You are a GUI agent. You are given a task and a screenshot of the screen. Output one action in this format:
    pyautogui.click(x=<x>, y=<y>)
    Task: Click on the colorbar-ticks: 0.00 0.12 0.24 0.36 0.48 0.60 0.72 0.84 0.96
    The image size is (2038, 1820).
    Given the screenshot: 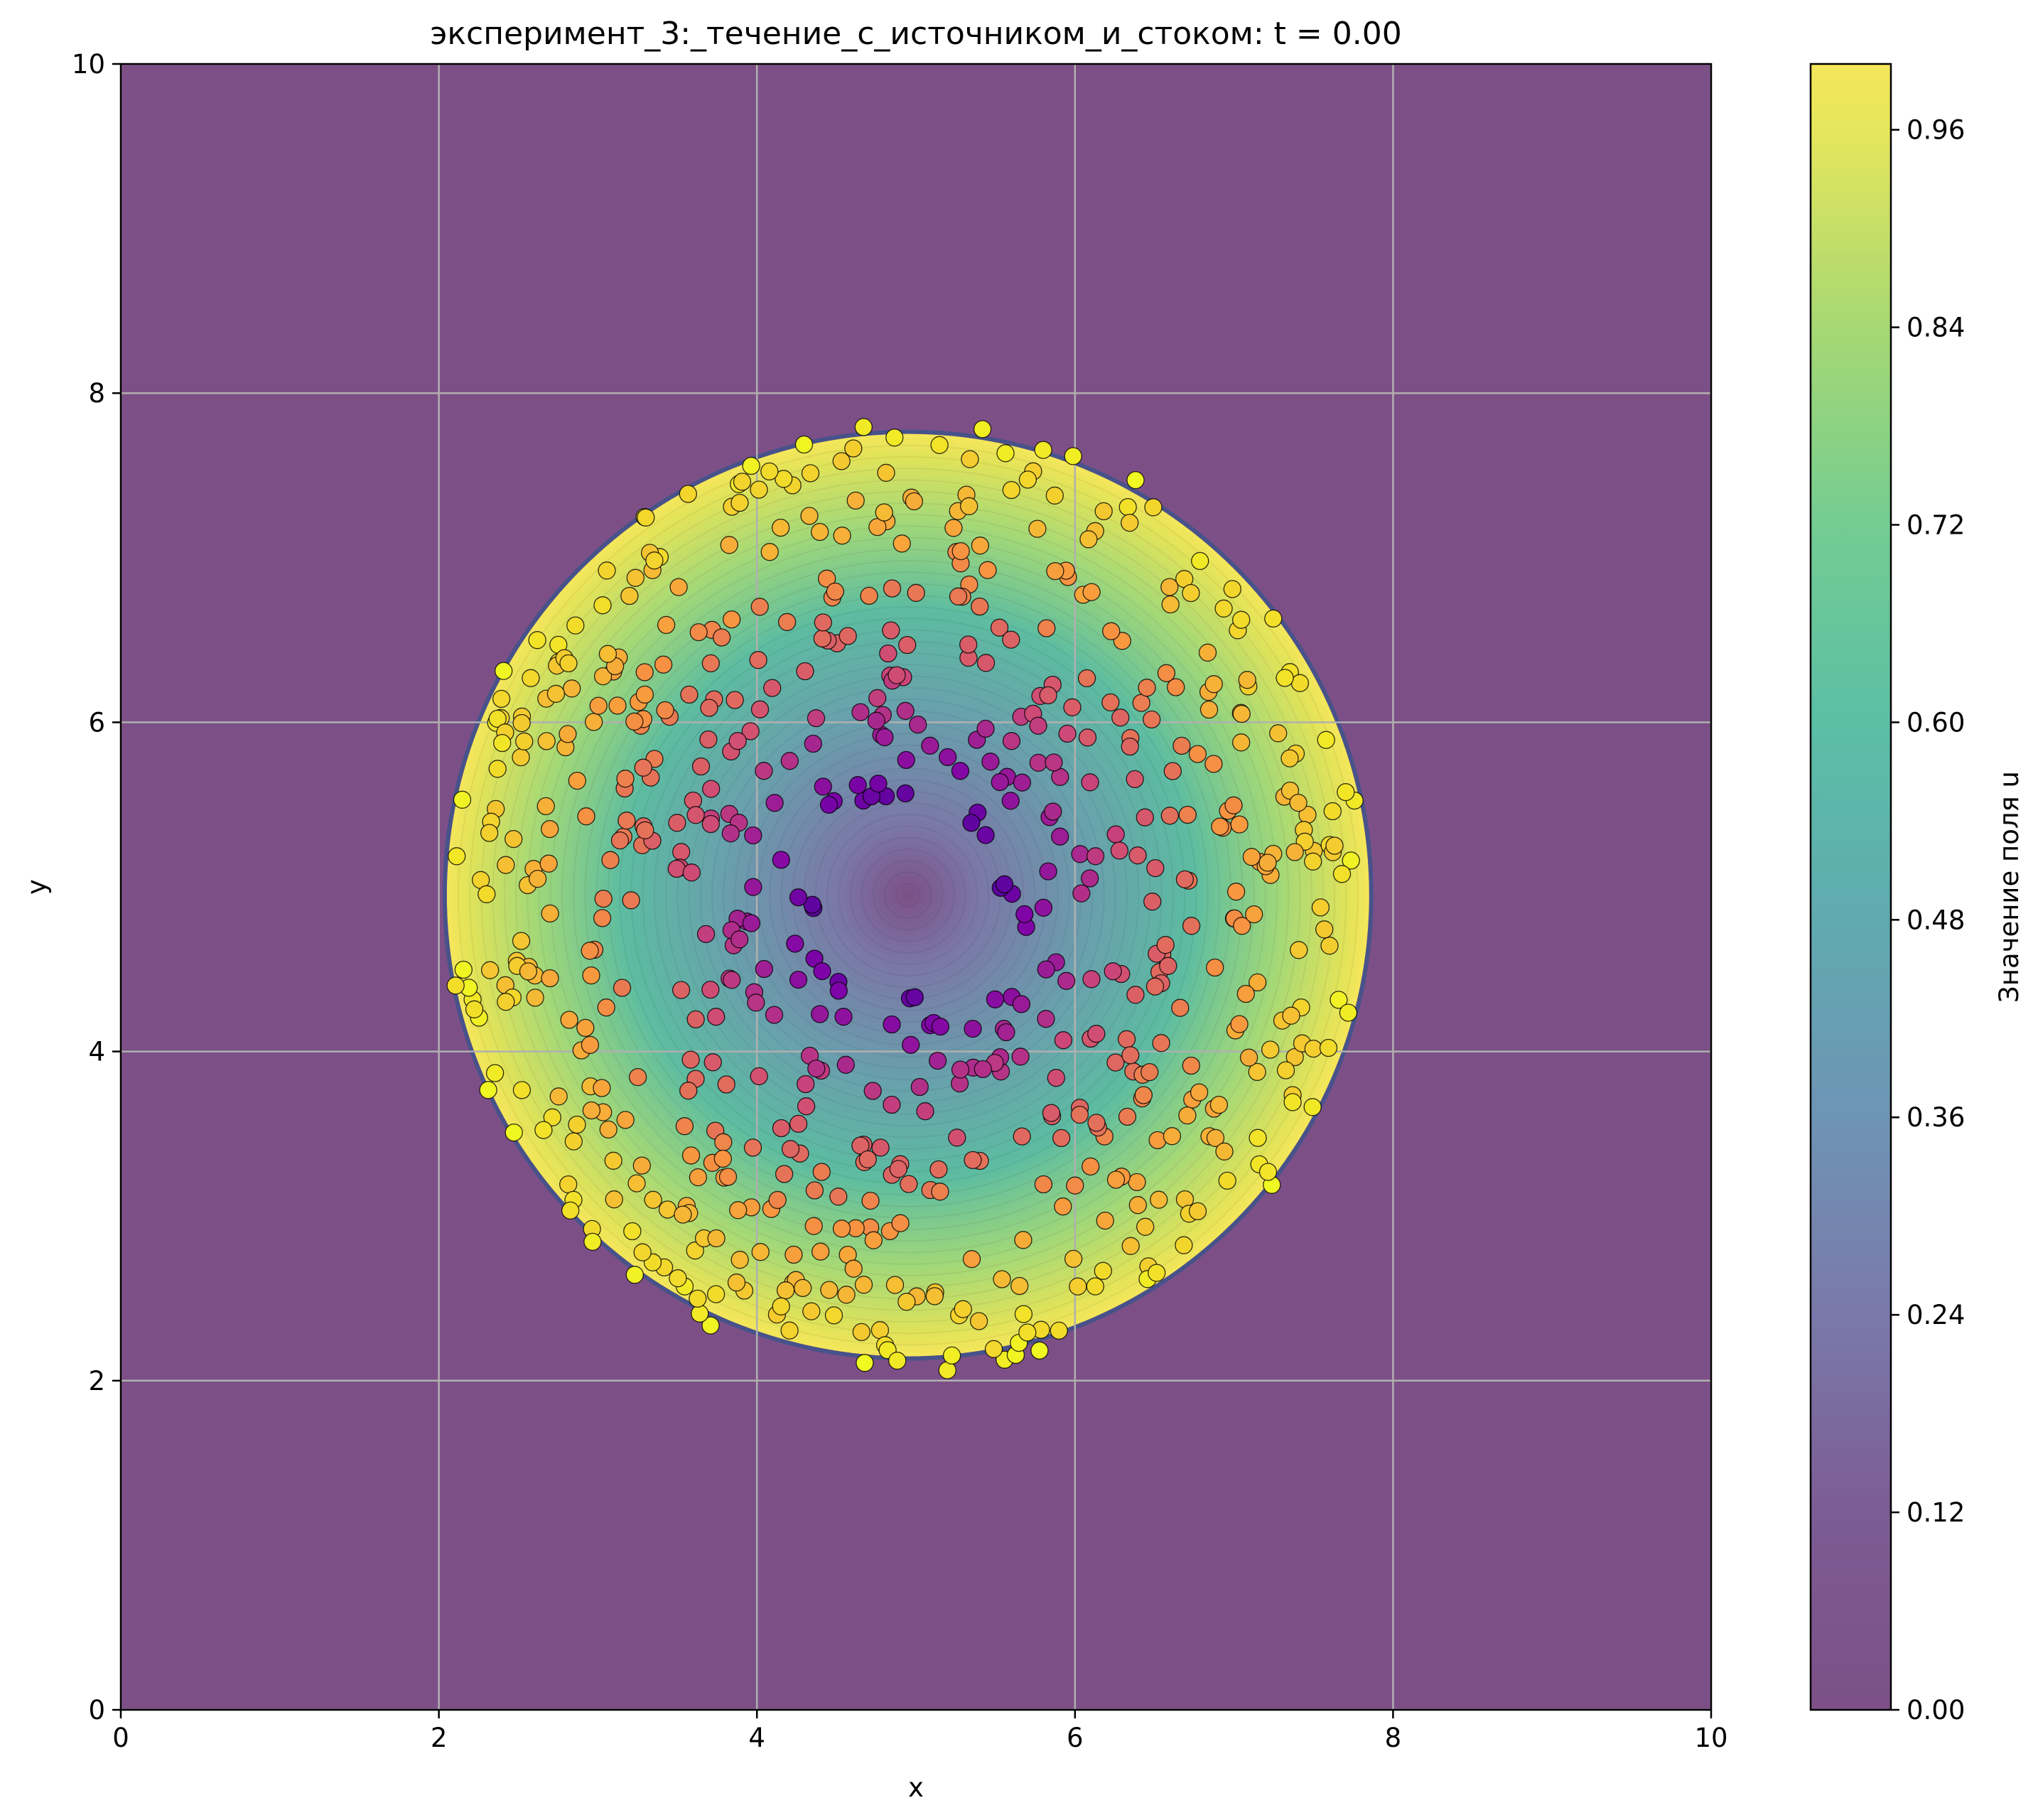 What is the action you would take?
    pyautogui.click(x=1928, y=920)
    